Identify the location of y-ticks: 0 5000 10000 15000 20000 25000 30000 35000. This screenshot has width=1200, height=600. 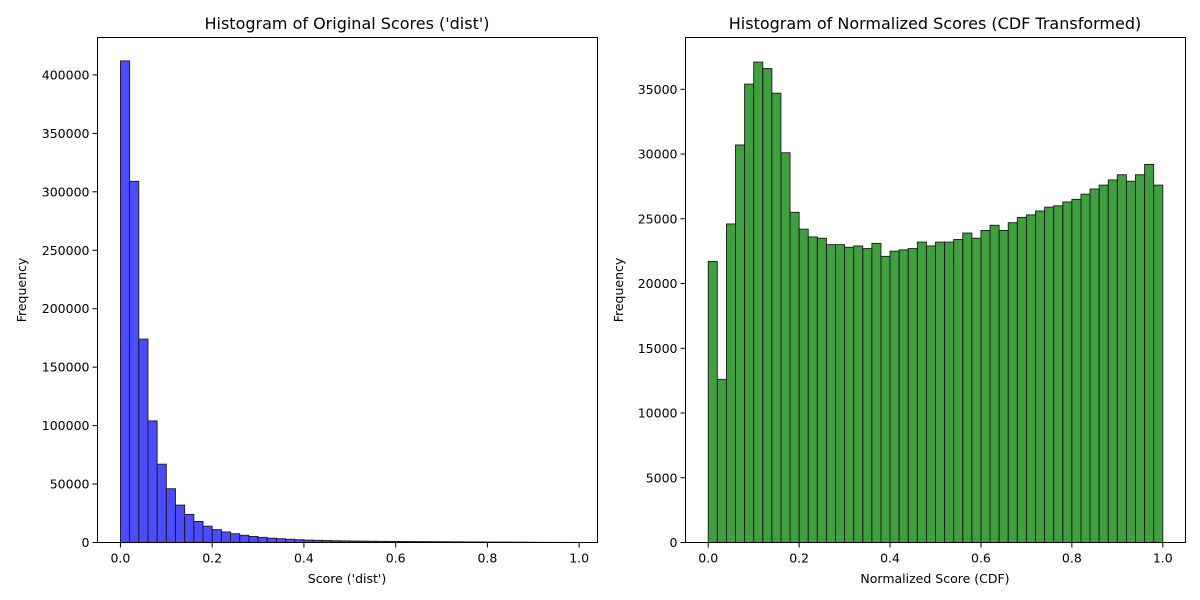
(662, 316).